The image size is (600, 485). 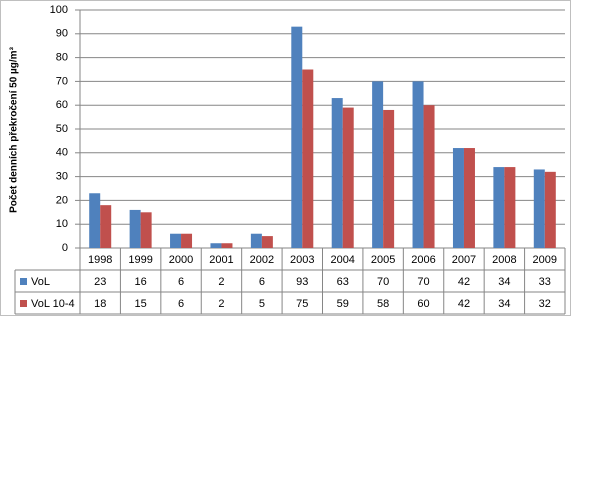 What do you see at coordinates (383, 260) in the screenshot?
I see `x-tick-label: 2005` at bounding box center [383, 260].